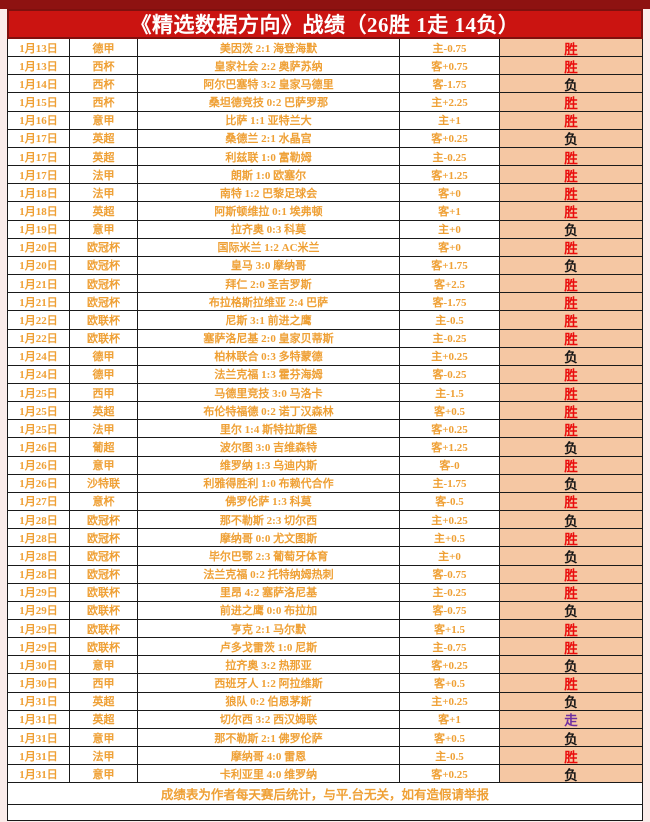 This screenshot has height=822, width=650. Describe the element at coordinates (325, 193) in the screenshot. I see `table-row: 1月18日 法甲 南特 1:2 巴黎足球会 客+0 胜` at that location.